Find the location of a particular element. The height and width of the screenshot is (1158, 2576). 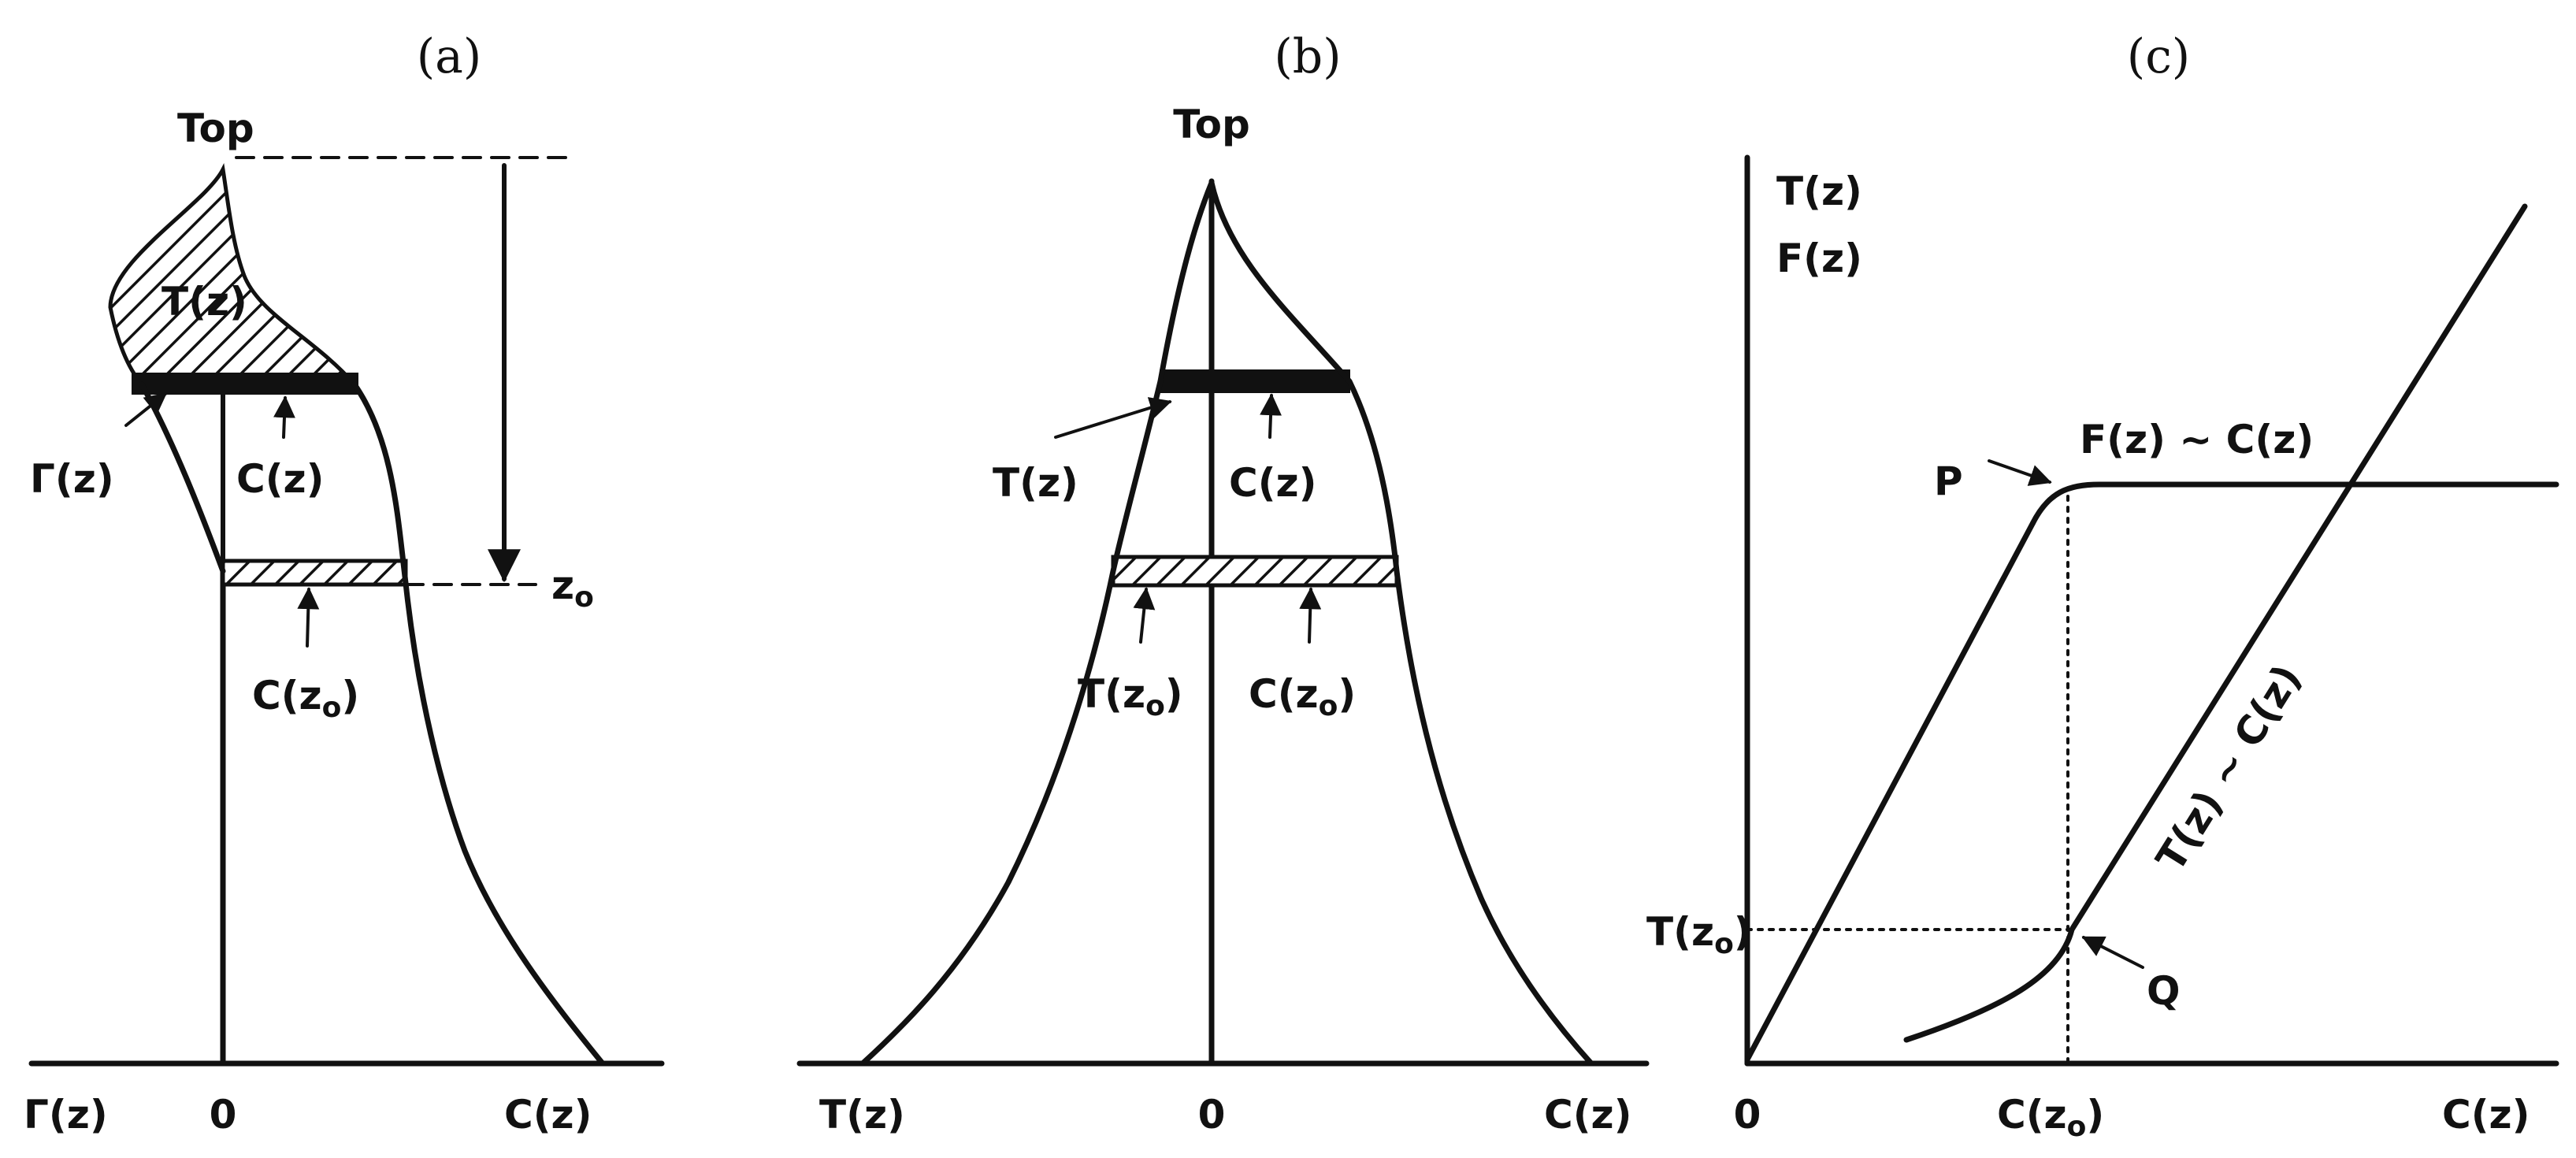

panel-a-gamma-curve is located at coordinates (182, 477).